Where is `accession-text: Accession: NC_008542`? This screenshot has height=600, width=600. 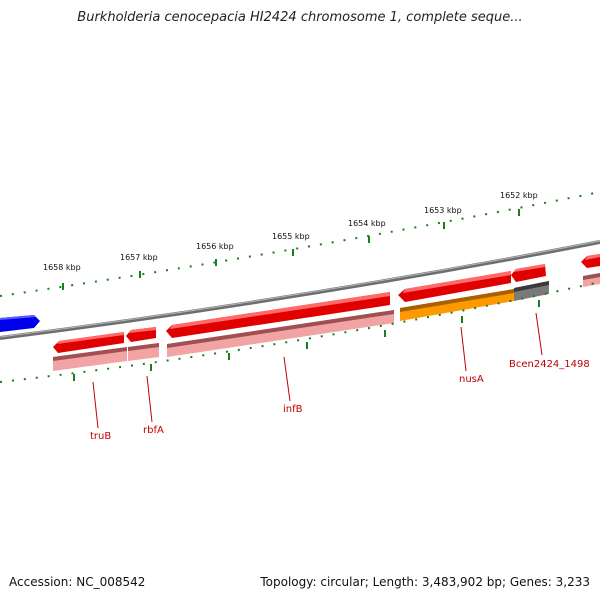
accession-text: Accession: NC_008542 is located at coordinates (77, 582).